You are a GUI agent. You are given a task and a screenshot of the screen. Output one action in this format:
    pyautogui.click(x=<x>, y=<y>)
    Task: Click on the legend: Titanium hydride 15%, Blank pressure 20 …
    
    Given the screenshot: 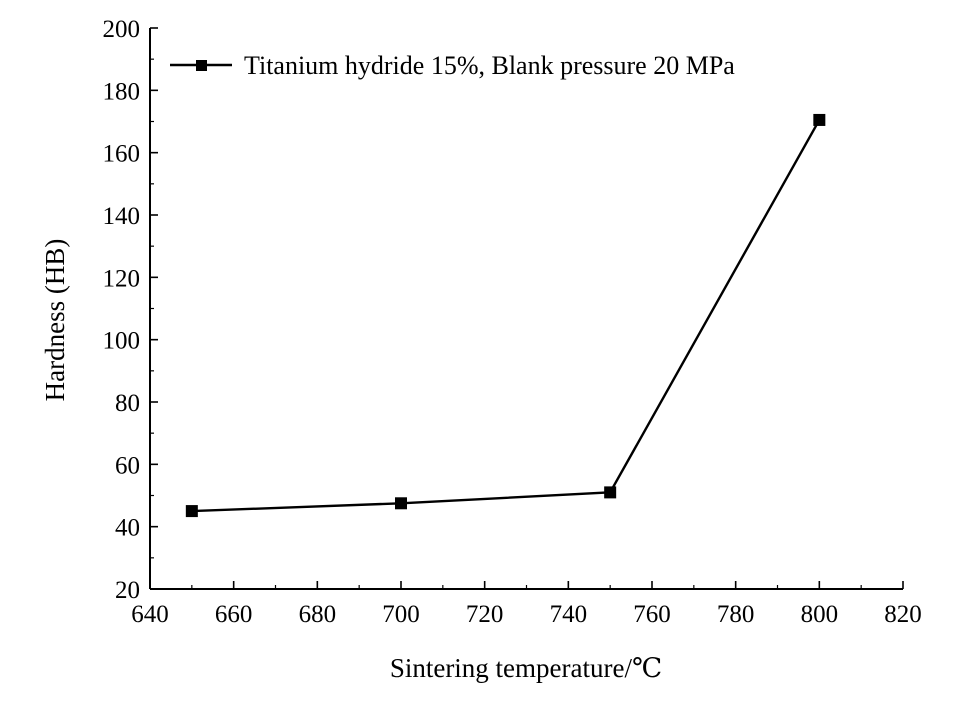 What is the action you would take?
    pyautogui.click(x=452, y=65)
    